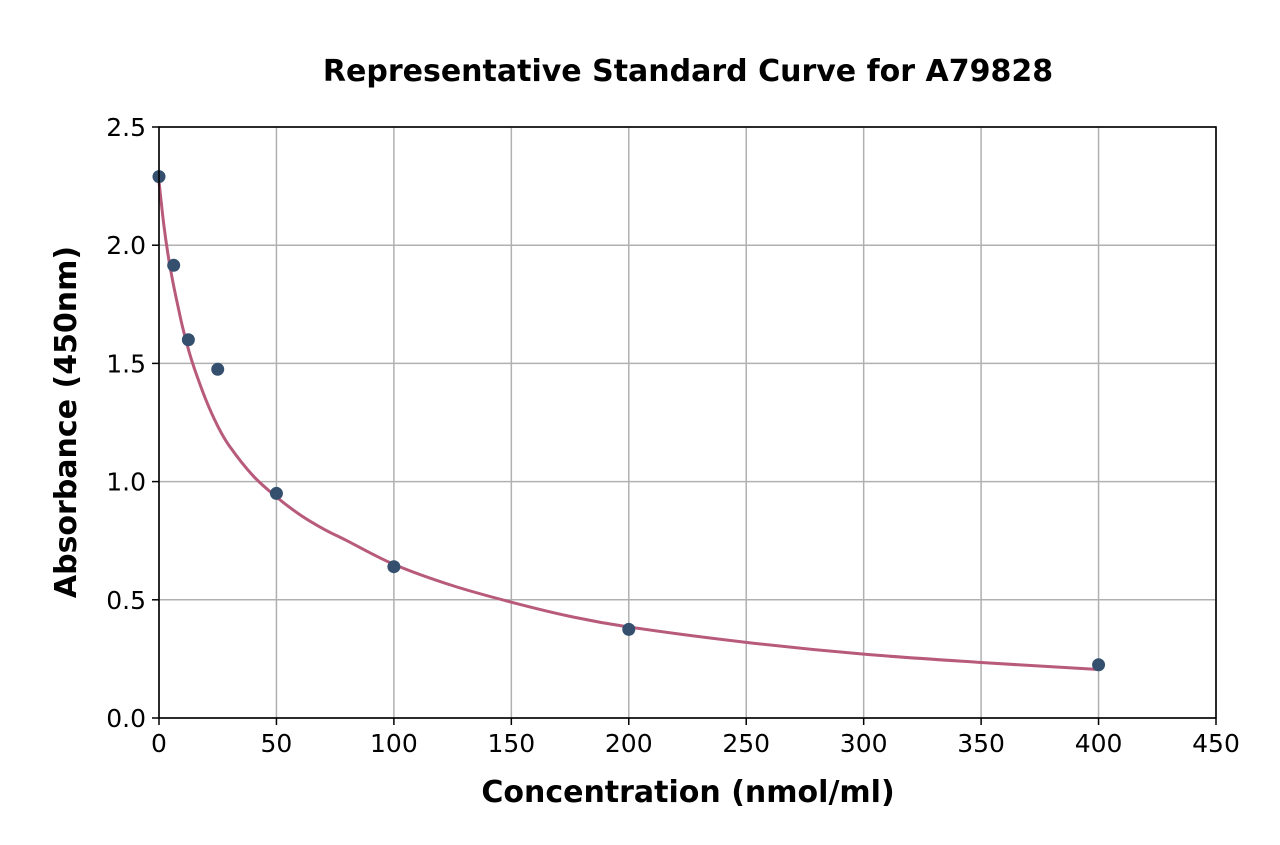 The image size is (1280, 845). What do you see at coordinates (394, 743) in the screenshot?
I see `x-tick-label: 100` at bounding box center [394, 743].